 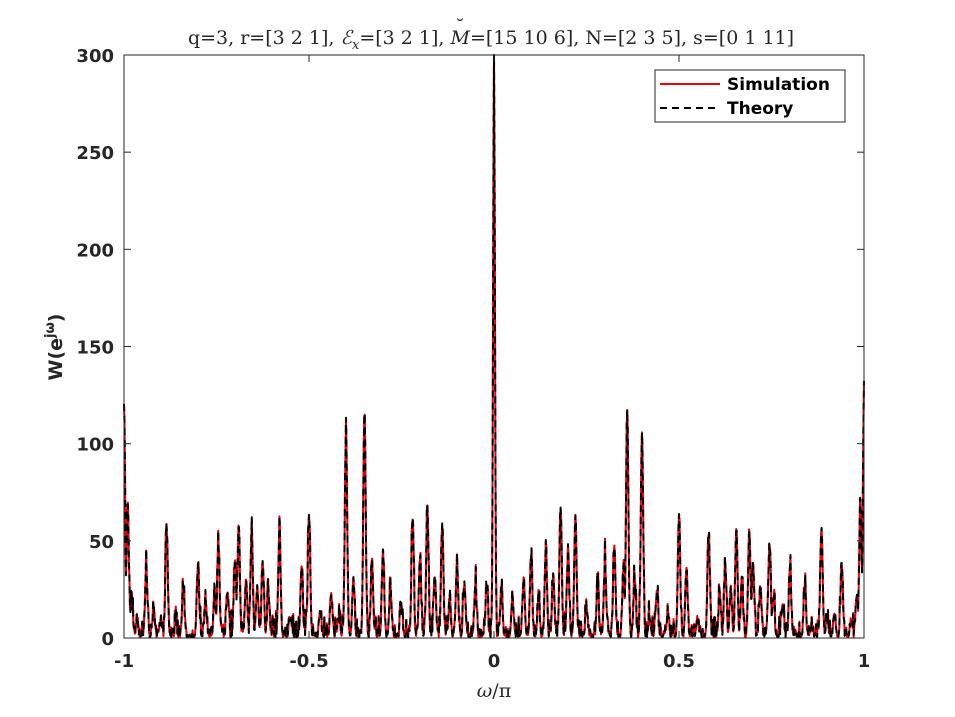 What do you see at coordinates (679, 661) in the screenshot?
I see `x-tick-label: 0.5` at bounding box center [679, 661].